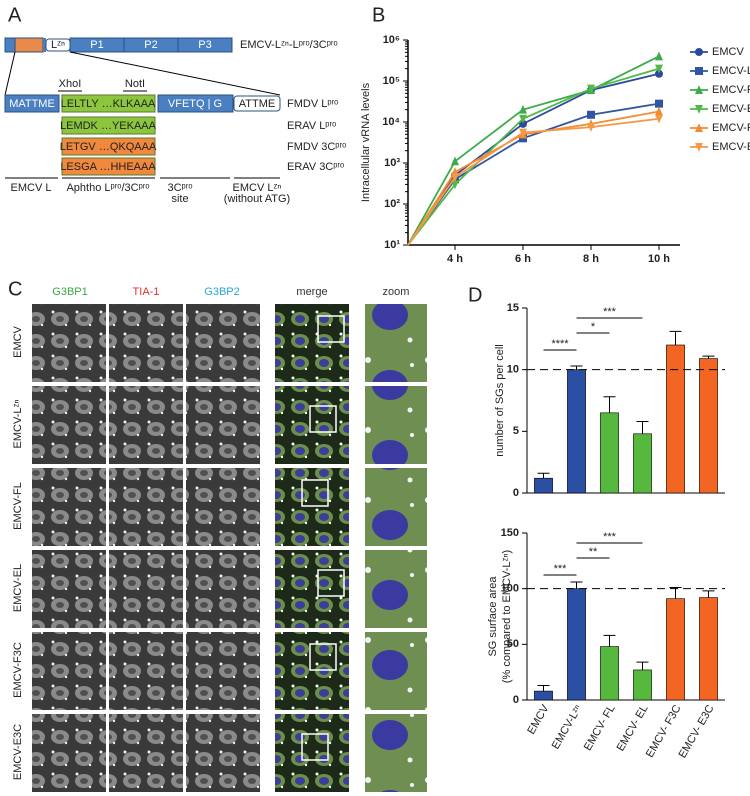 The image size is (750, 796). I want to click on insert-sequence: LELTLY …KLKAAA, so click(108, 104).